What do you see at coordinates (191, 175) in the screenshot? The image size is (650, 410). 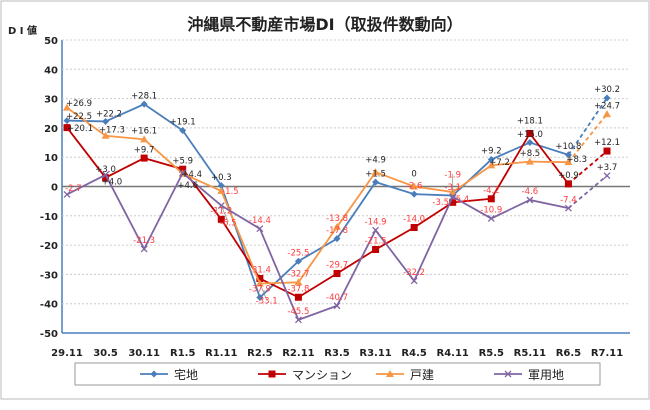 I see `data-label: +4.4` at bounding box center [191, 175].